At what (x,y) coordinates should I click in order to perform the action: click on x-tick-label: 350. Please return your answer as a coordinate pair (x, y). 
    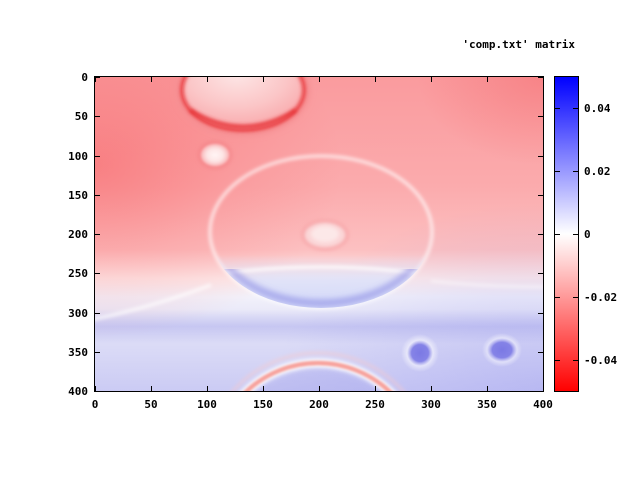
    Looking at the image, I should click on (487, 404).